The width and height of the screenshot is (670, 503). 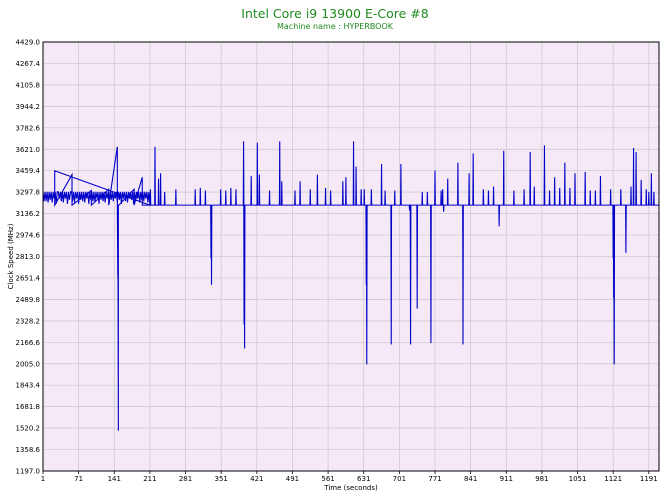 I want to click on y-tick-label: 3621.0, so click(x=28, y=150).